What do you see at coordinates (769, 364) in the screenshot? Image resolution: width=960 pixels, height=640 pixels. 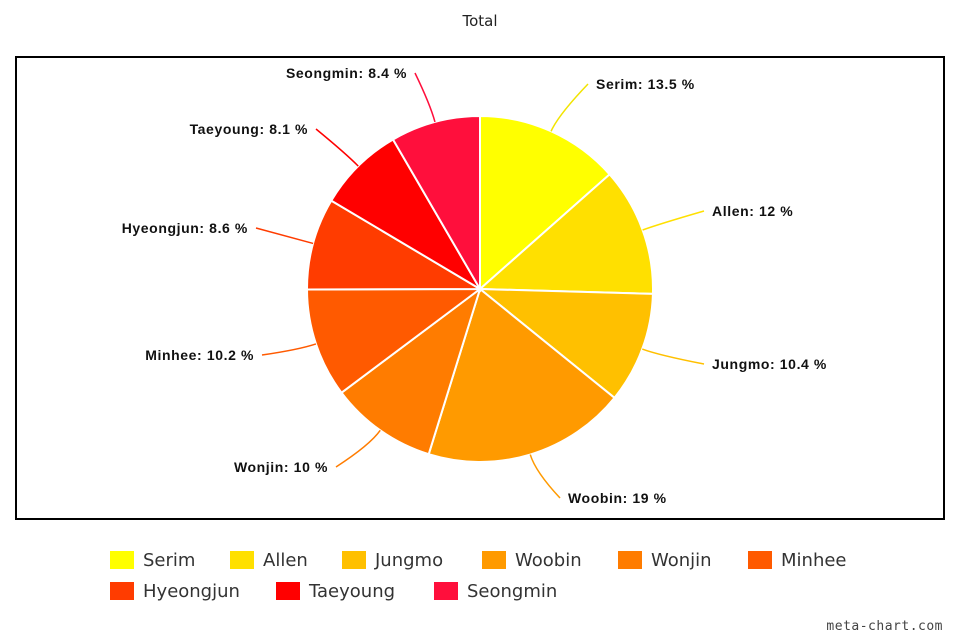 I see `slice-label-jungmo: Jungmo: 10.4 %` at bounding box center [769, 364].